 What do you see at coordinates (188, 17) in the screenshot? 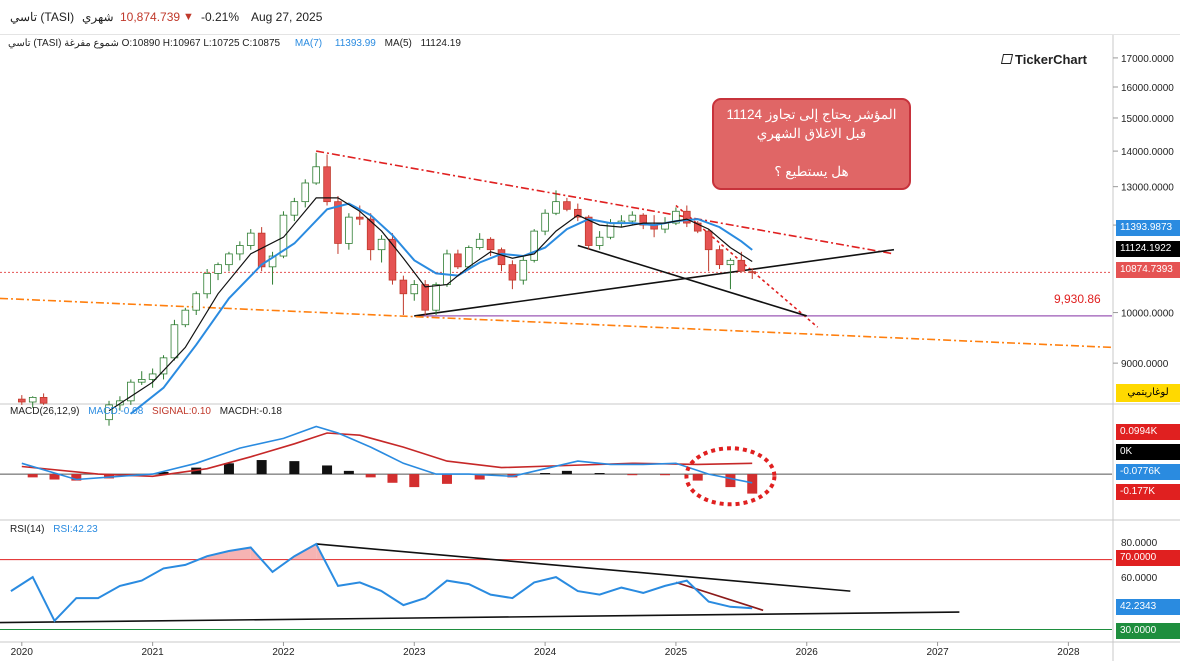
I see `down-triangle-icon: ▼` at bounding box center [188, 17].